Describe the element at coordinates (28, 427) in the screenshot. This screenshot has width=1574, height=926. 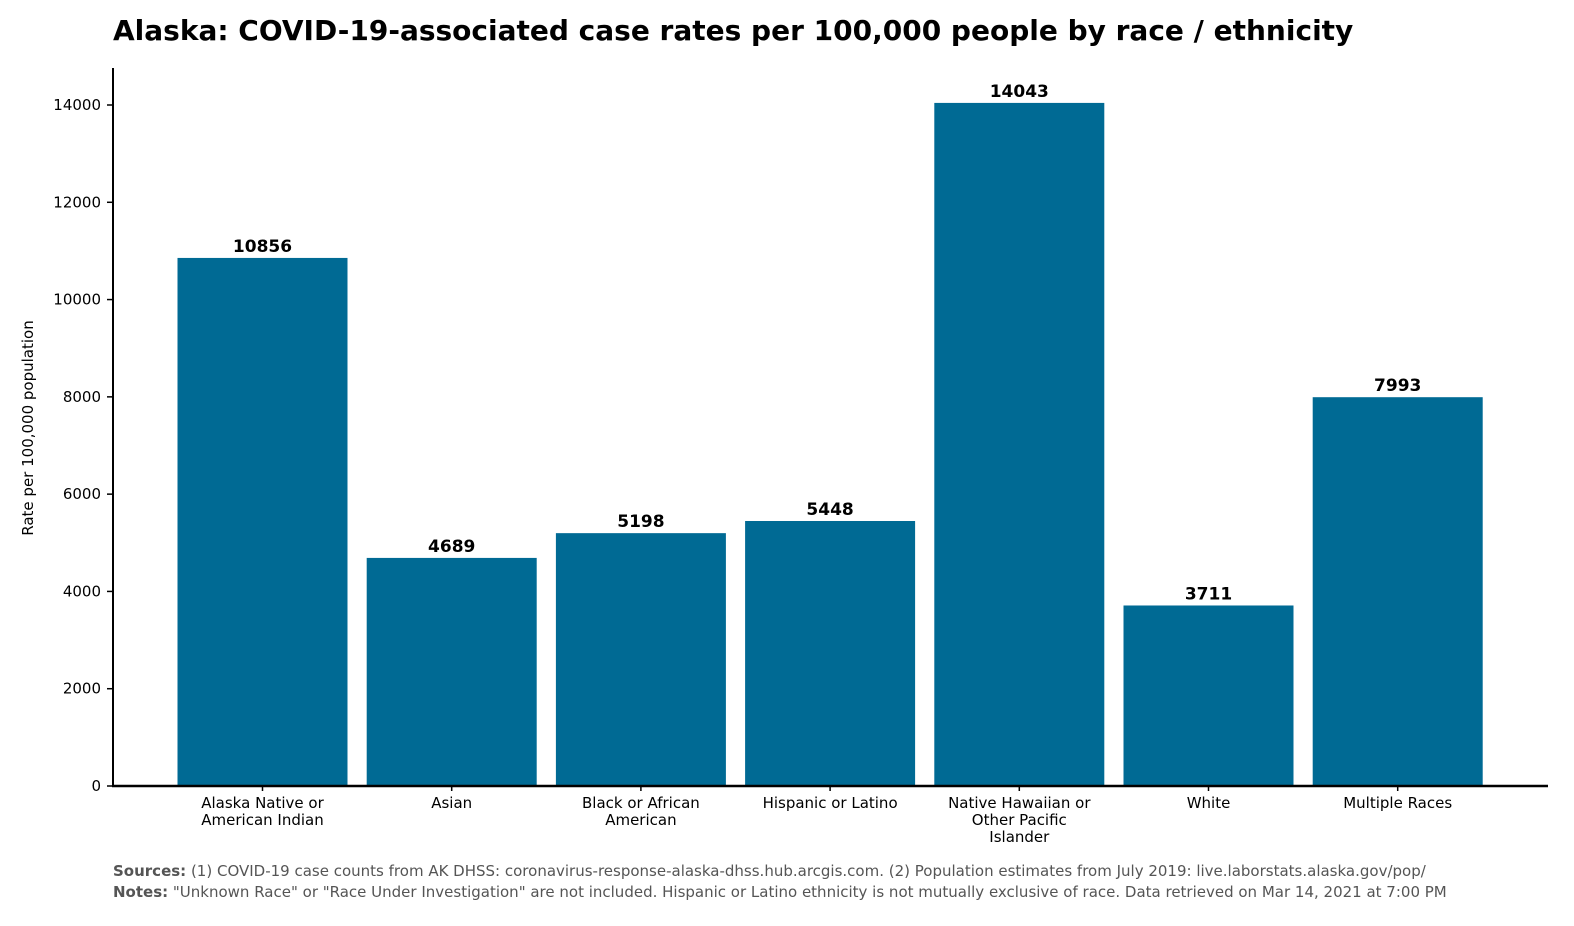
I see `y-axis-label: Rate per 100,000 population` at that location.